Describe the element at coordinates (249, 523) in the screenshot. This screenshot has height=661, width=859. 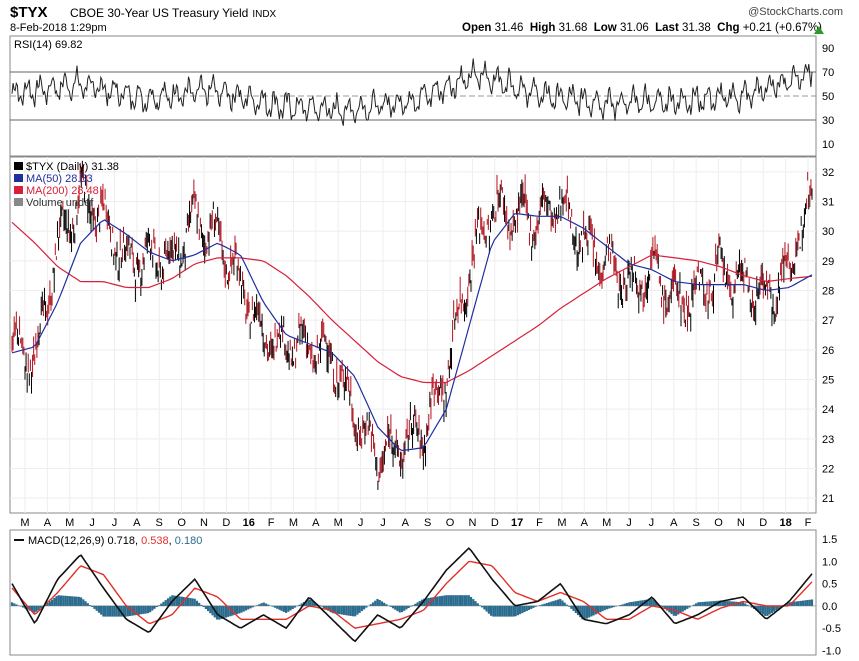
I see `x-tick-label: 16` at that location.